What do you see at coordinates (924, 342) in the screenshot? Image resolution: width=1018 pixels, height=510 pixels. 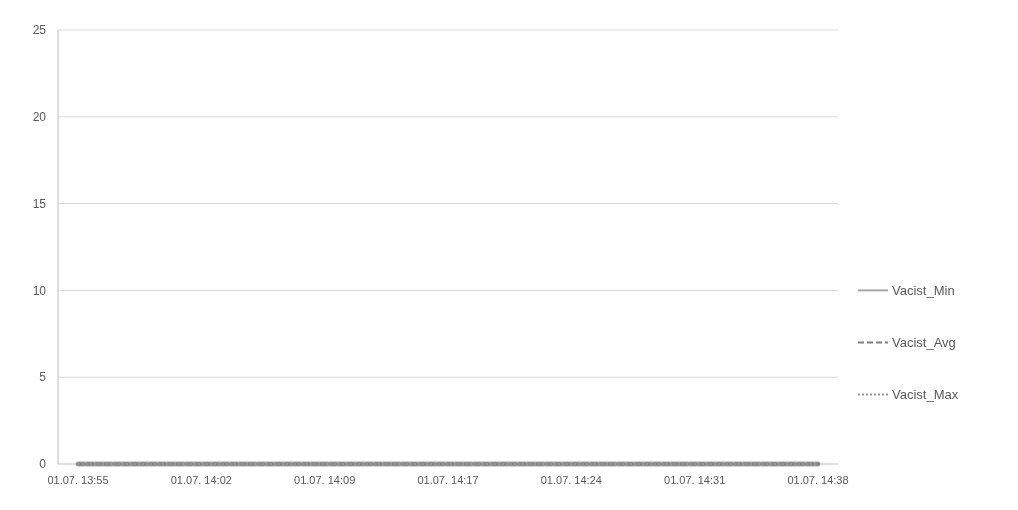 I see `legend-label: Vacist_Avg` at bounding box center [924, 342].